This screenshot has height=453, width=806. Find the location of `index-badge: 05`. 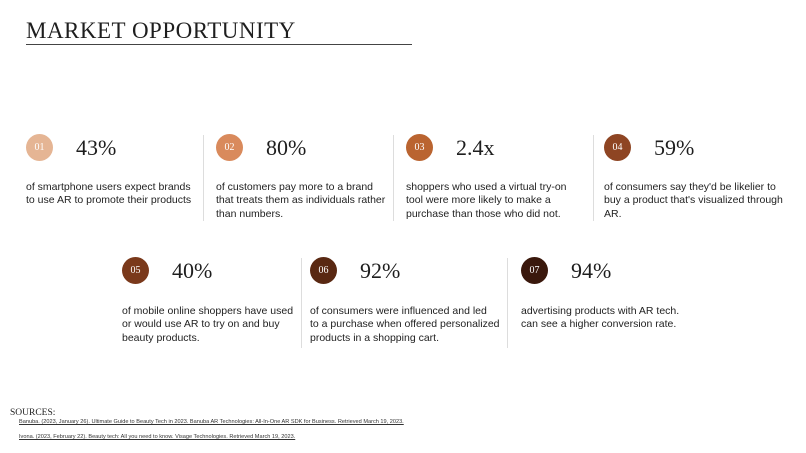

index-badge: 05 is located at coordinates (135, 270).